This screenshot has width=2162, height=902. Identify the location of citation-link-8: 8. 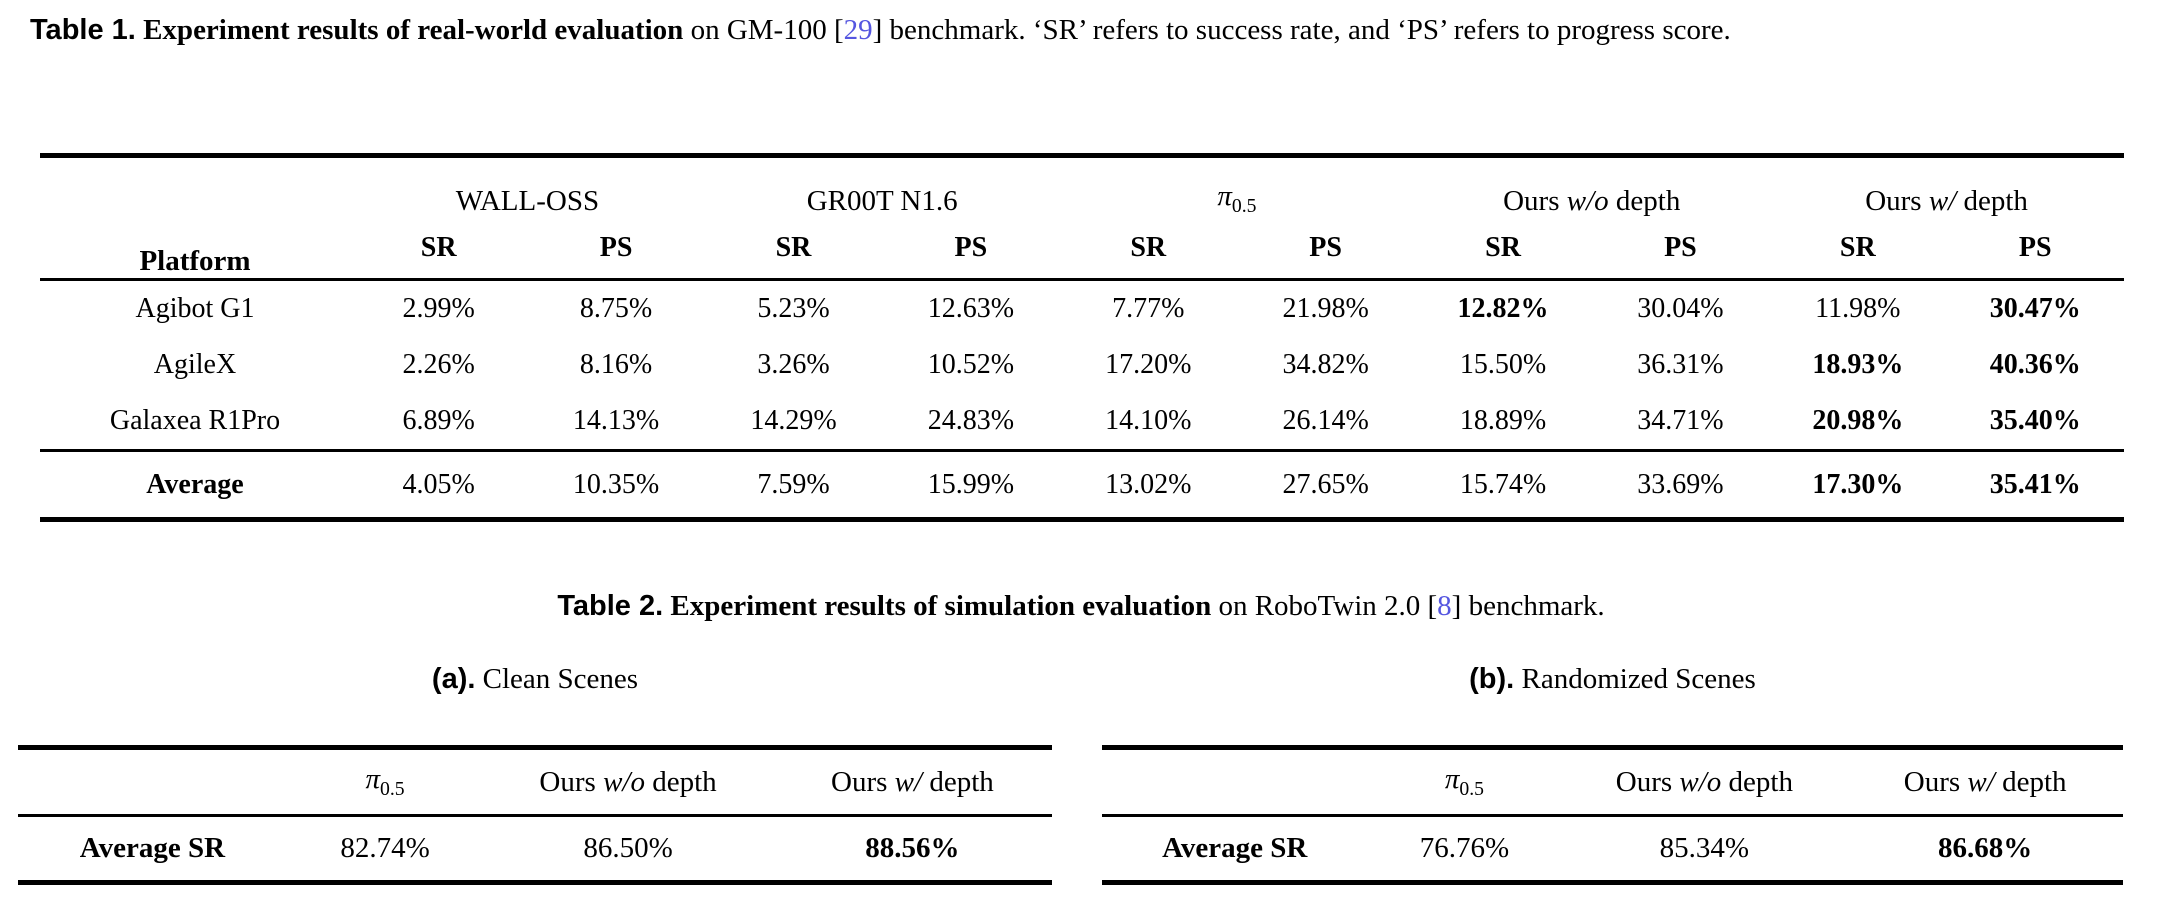
(1444, 606).